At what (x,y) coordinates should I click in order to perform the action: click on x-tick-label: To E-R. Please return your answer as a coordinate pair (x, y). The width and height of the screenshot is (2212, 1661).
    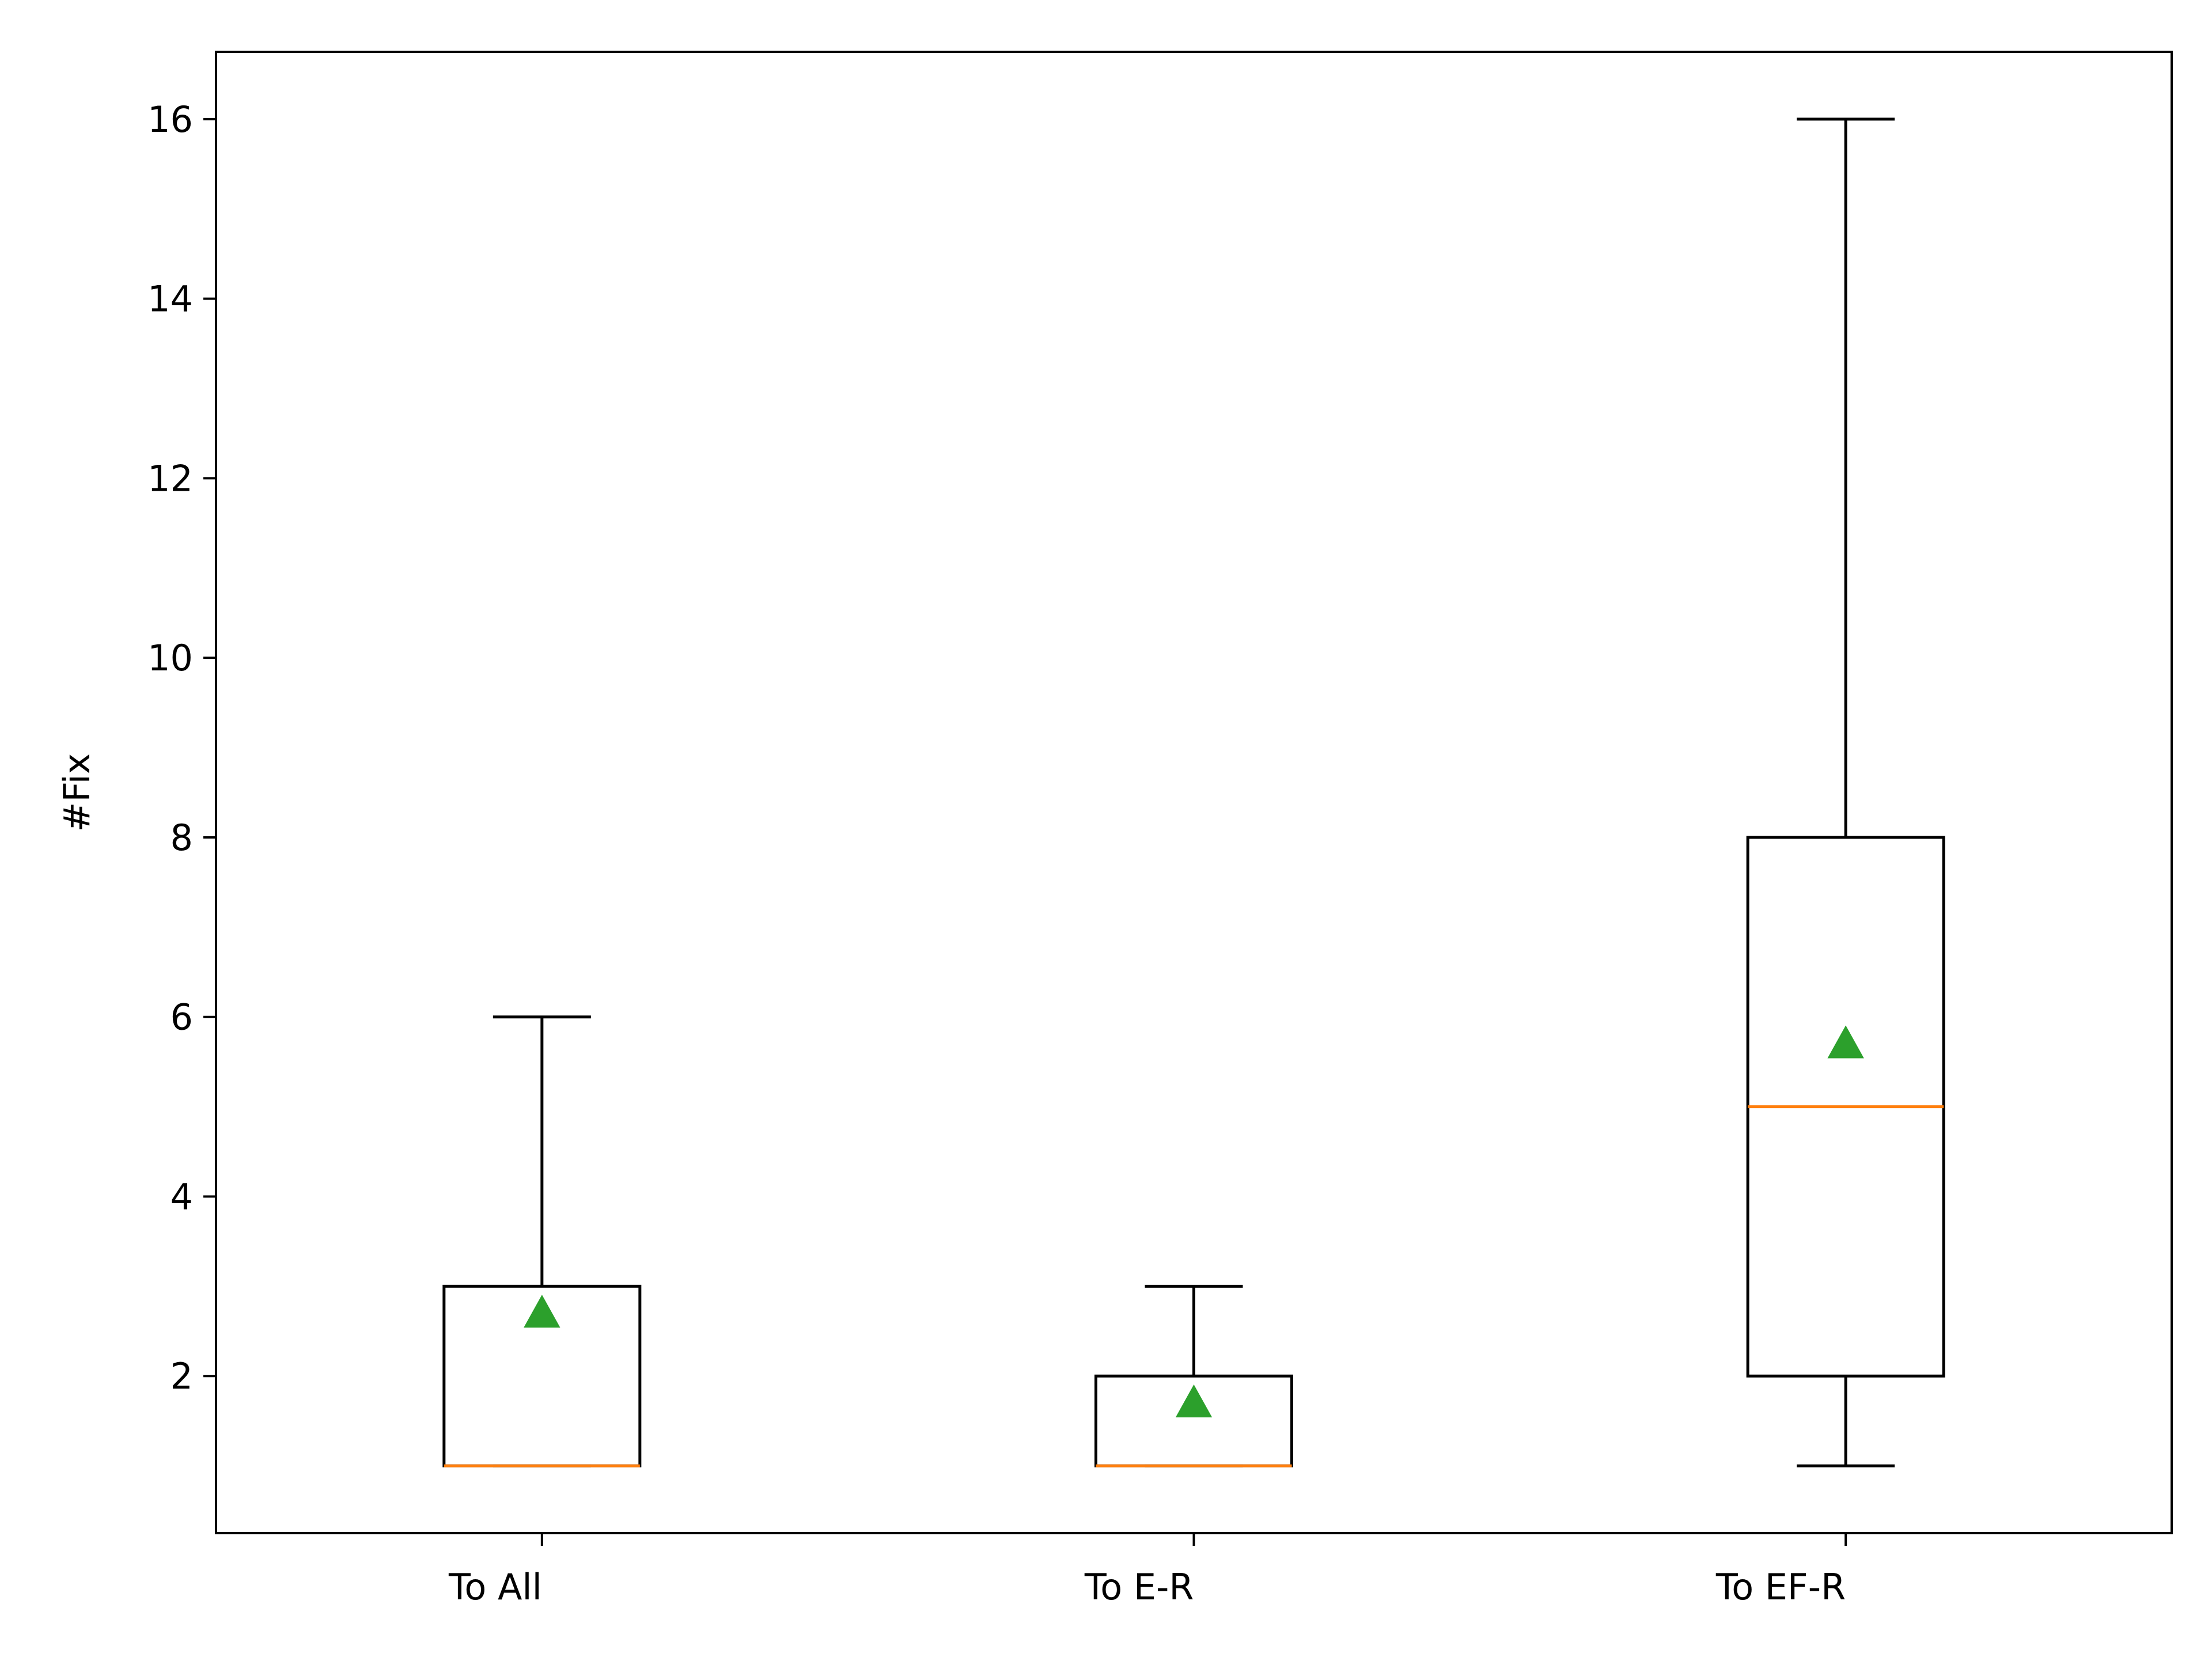
    Looking at the image, I should click on (1139, 1587).